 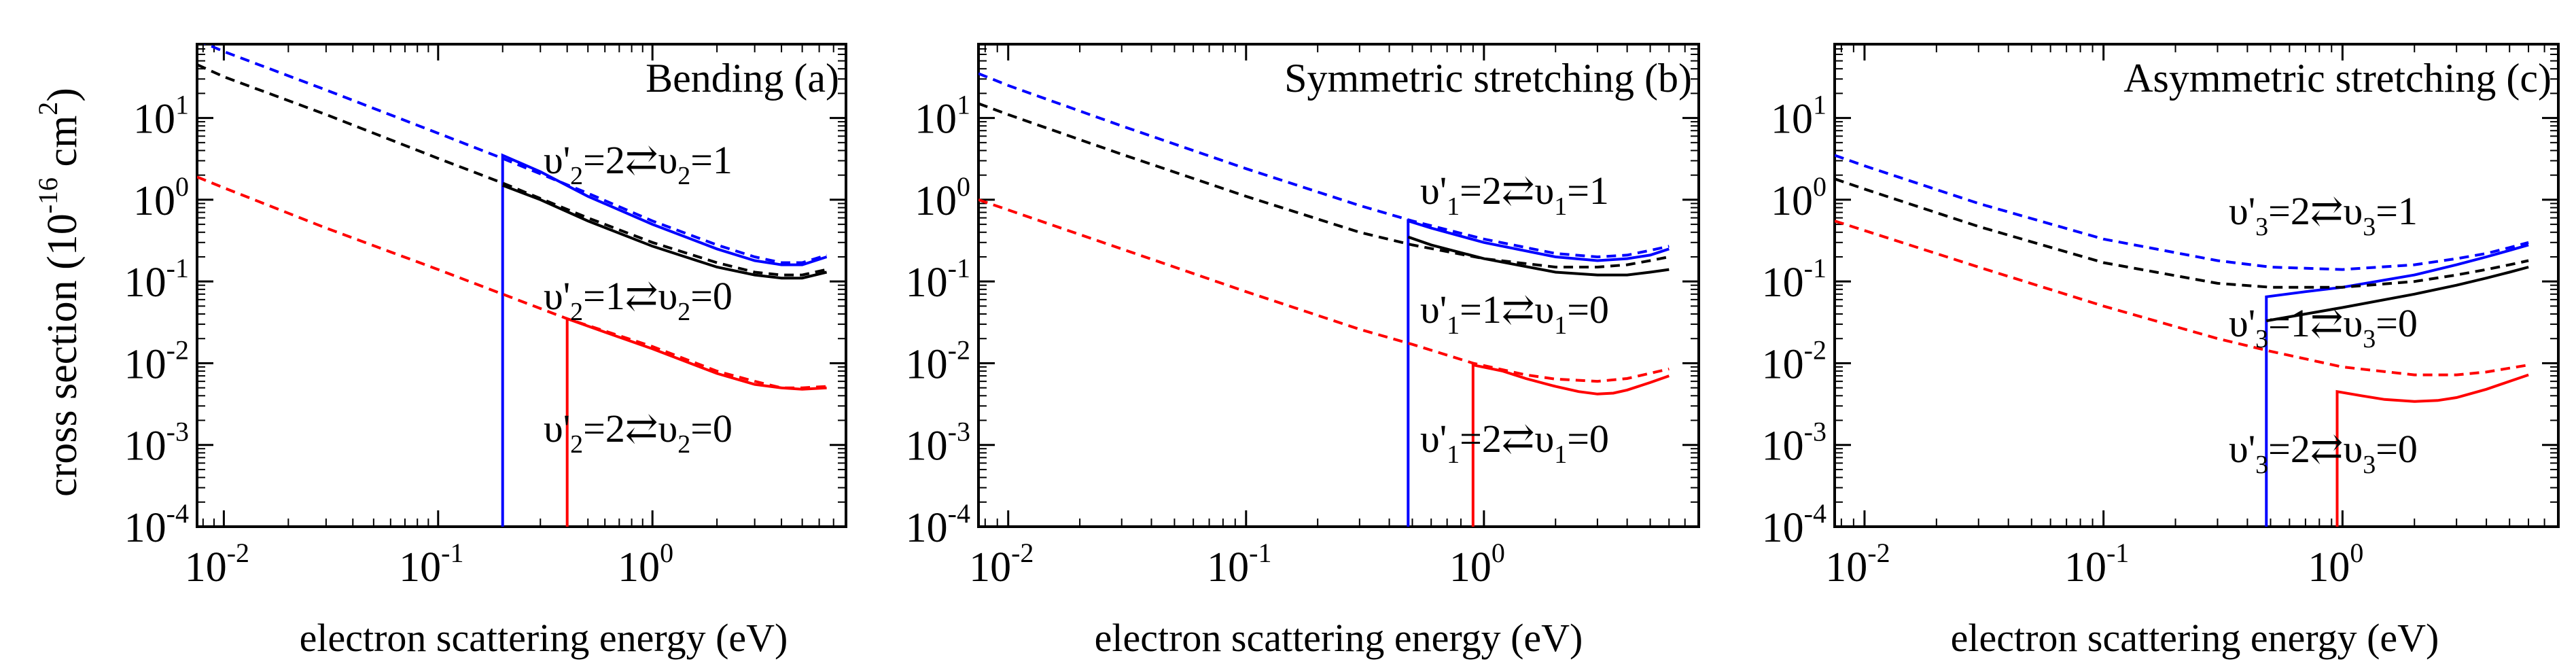 I want to click on panel-title: Bending (a), so click(x=742, y=78).